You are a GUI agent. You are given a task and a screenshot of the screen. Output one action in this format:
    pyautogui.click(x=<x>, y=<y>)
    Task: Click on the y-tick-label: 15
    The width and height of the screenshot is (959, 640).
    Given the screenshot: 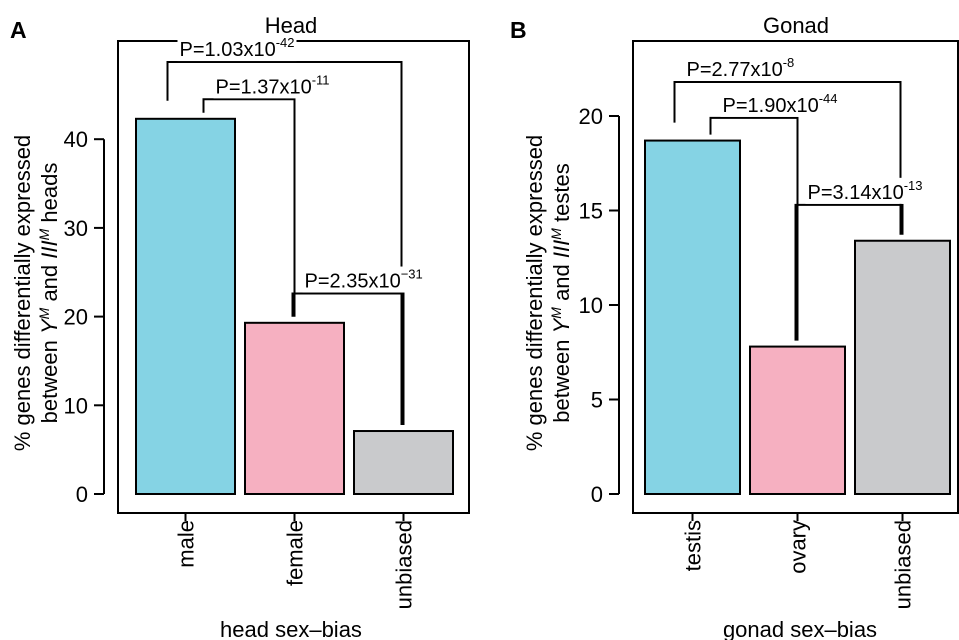 What is the action you would take?
    pyautogui.click(x=591, y=211)
    